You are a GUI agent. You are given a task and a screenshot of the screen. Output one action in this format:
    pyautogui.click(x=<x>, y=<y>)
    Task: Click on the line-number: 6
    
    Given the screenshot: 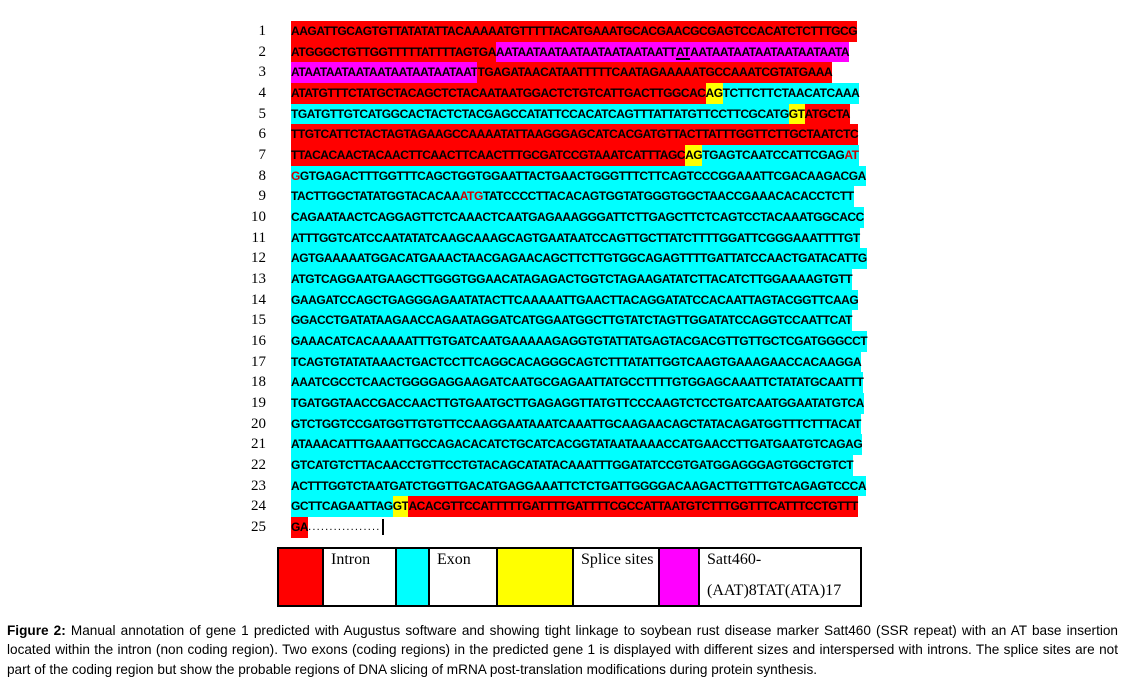 What is the action you would take?
    pyautogui.click(x=262, y=134)
    